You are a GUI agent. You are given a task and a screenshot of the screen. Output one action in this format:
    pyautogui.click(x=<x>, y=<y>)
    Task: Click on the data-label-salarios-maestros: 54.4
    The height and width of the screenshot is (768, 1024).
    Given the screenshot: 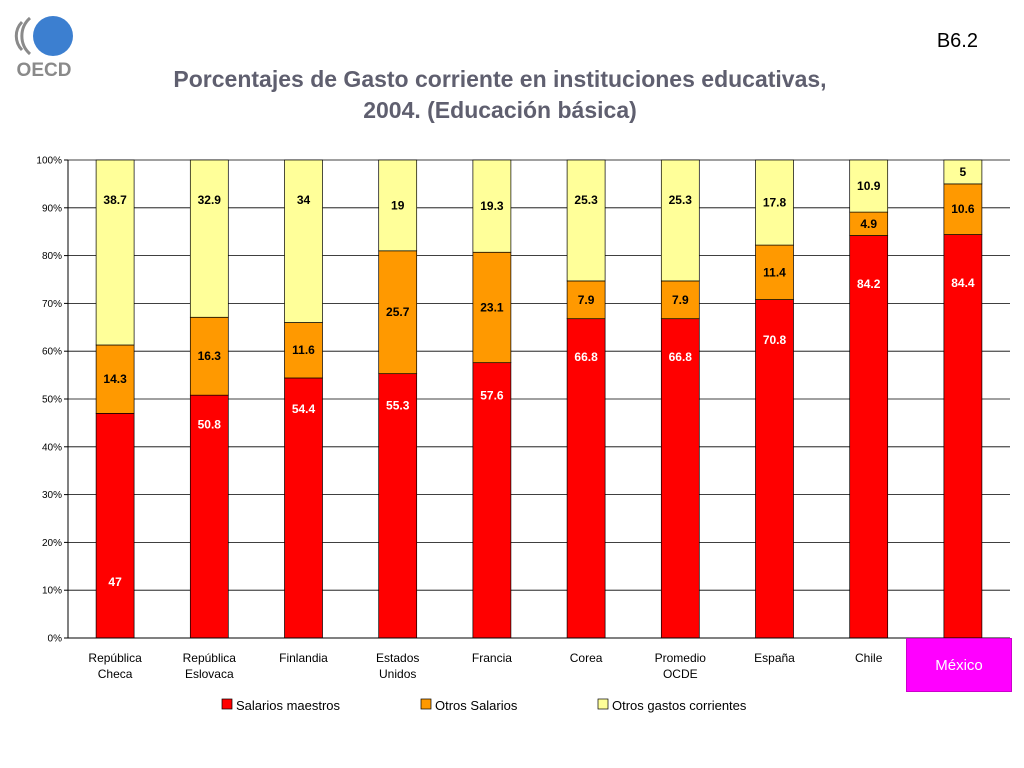 What is the action you would take?
    pyautogui.click(x=304, y=409)
    